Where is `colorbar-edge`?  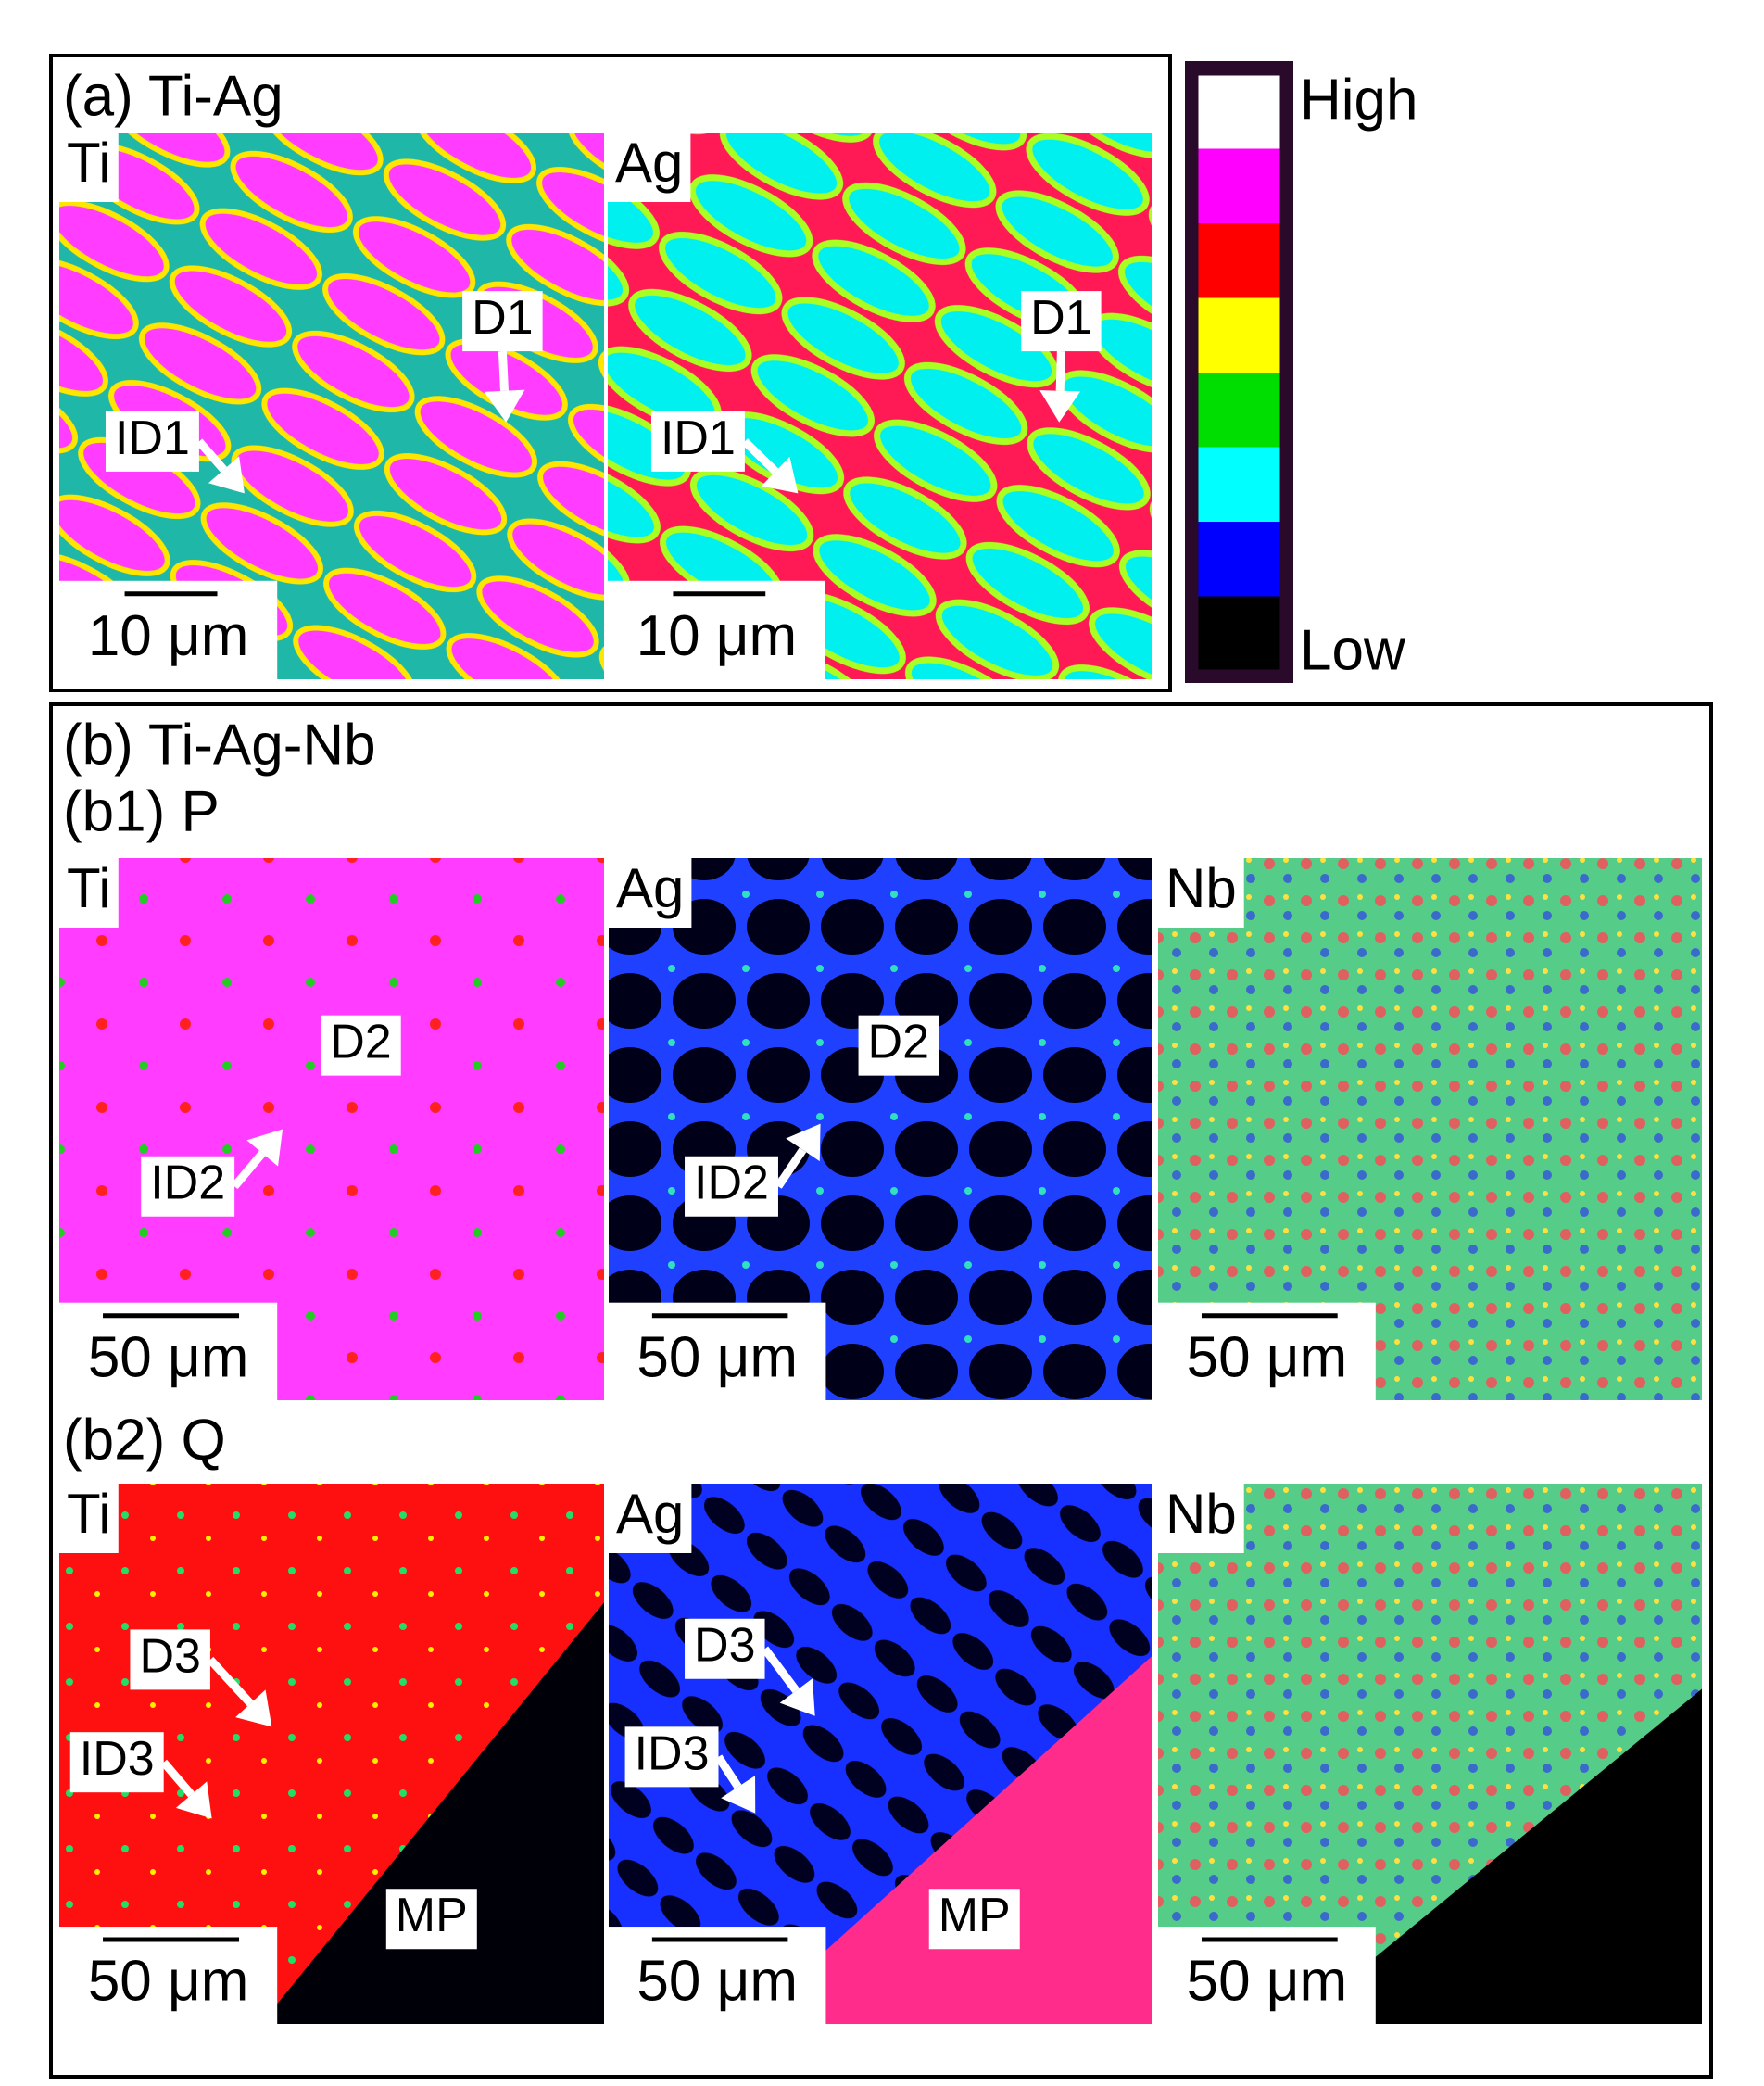
colorbar-edge is located at coordinates (1239, 372).